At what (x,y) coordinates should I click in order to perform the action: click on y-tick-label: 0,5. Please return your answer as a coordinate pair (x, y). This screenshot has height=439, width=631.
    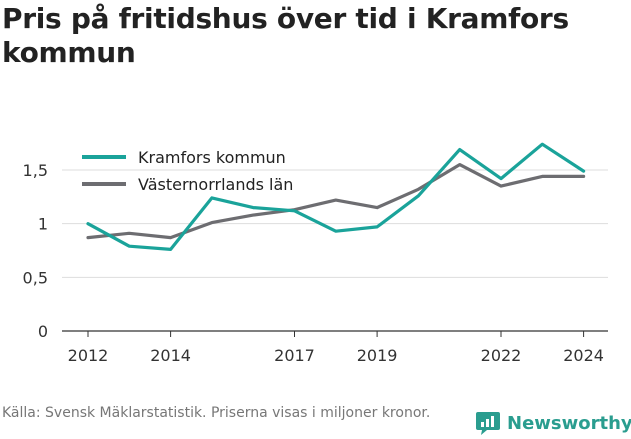
    Looking at the image, I should click on (35, 277).